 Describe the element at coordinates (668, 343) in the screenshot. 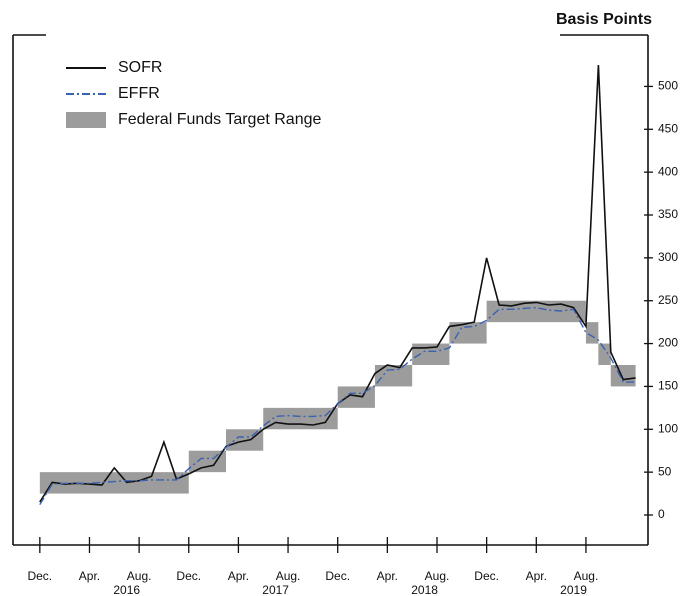

I see `y-tick-label: 200` at that location.